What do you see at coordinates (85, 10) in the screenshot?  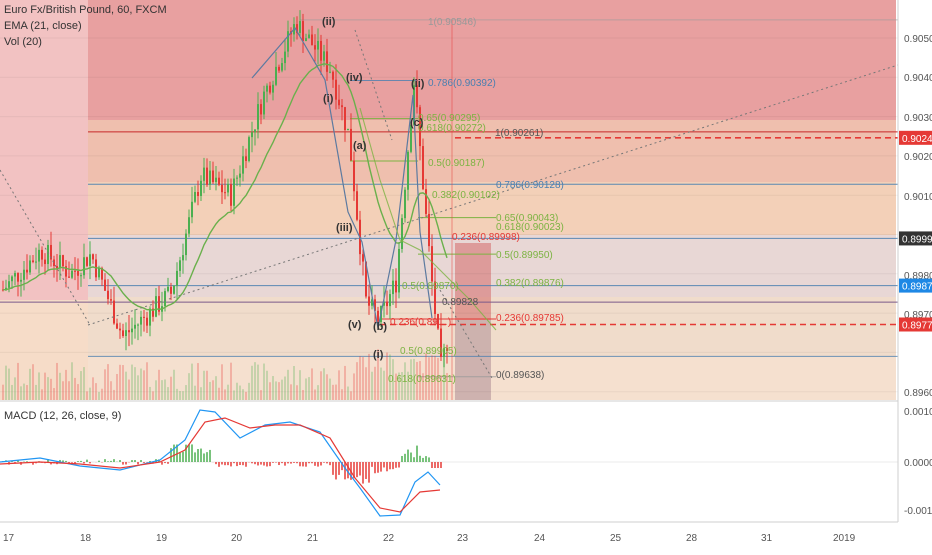 I see `symbol-legend: Euro Fx/British Pound, 60, FXCM` at bounding box center [85, 10].